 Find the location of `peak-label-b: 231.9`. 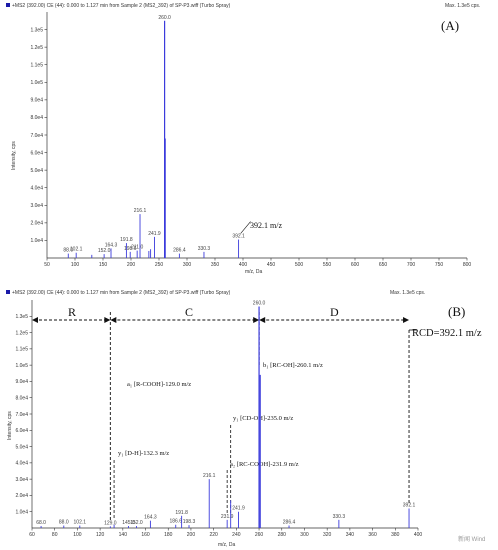

peak-label-b: 231.9 is located at coordinates (227, 517).